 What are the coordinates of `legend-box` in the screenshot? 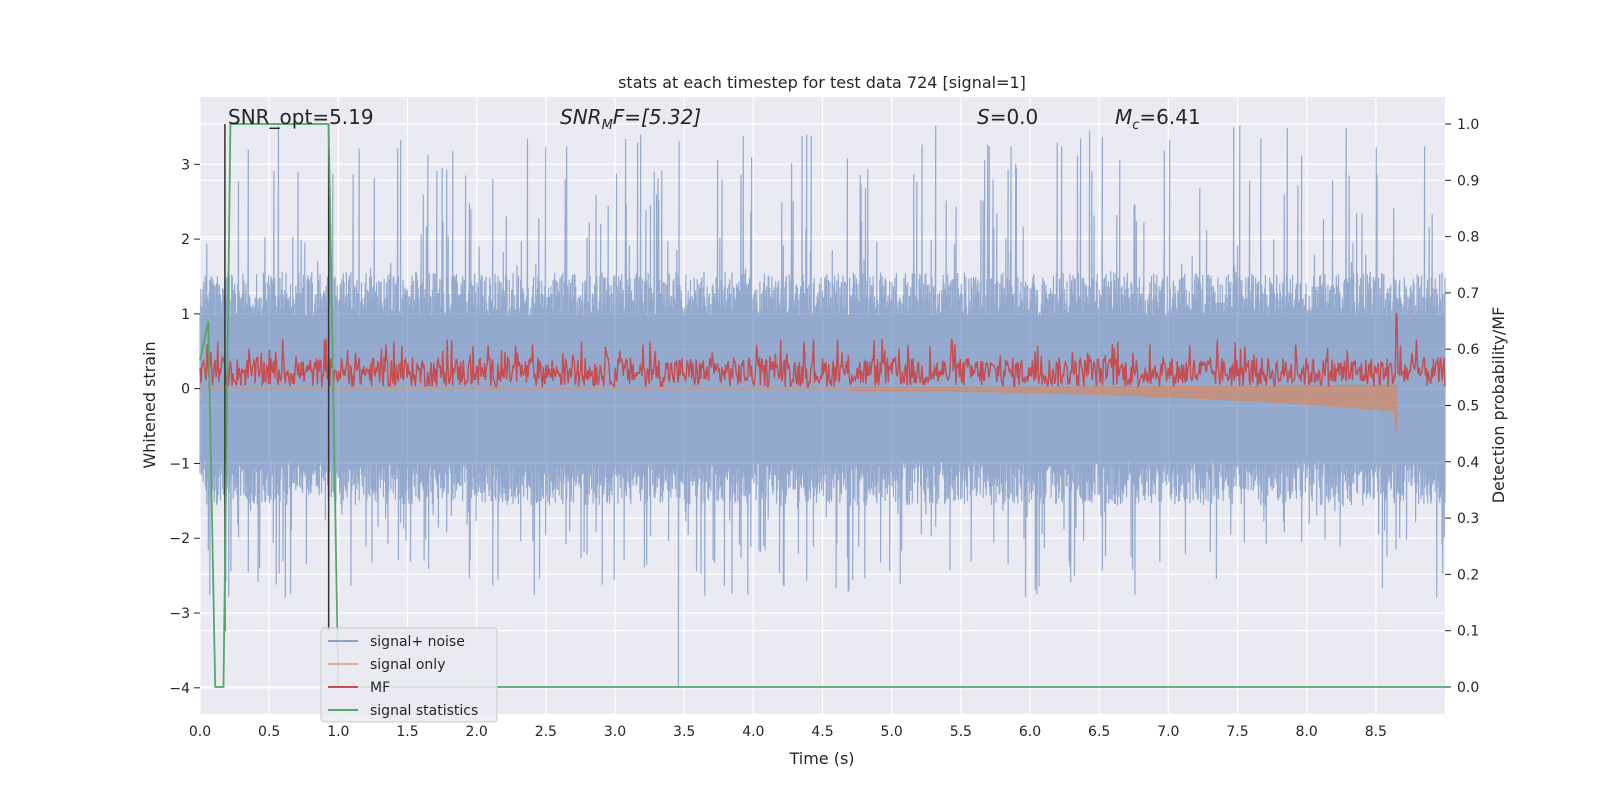 It's located at (409, 675).